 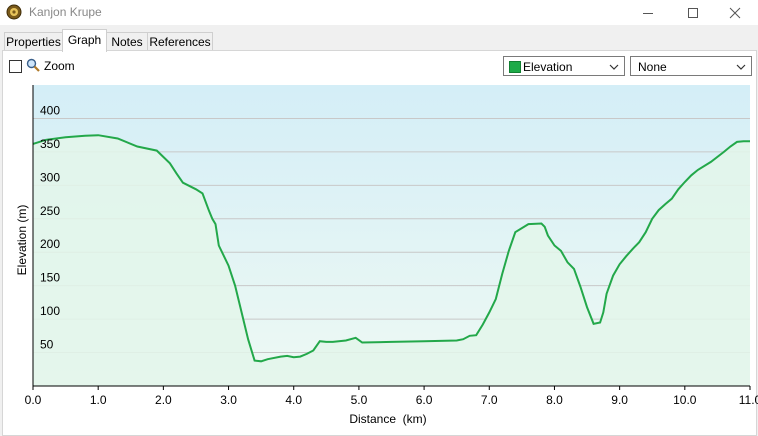 What do you see at coordinates (379, 12) in the screenshot?
I see `title-bar: Kanjon Krupe` at bounding box center [379, 12].